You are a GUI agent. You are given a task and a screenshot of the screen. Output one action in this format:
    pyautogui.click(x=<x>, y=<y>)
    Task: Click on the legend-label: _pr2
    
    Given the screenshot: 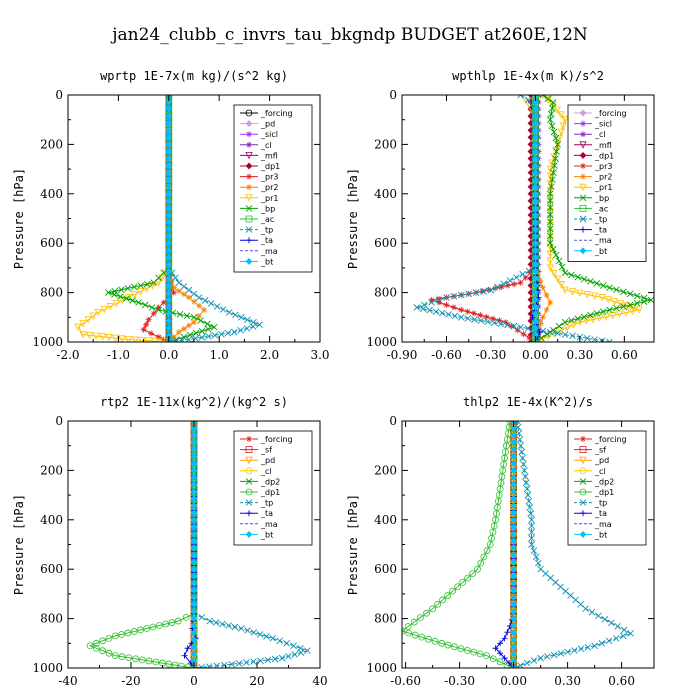 What is the action you would take?
    pyautogui.click(x=603, y=177)
    